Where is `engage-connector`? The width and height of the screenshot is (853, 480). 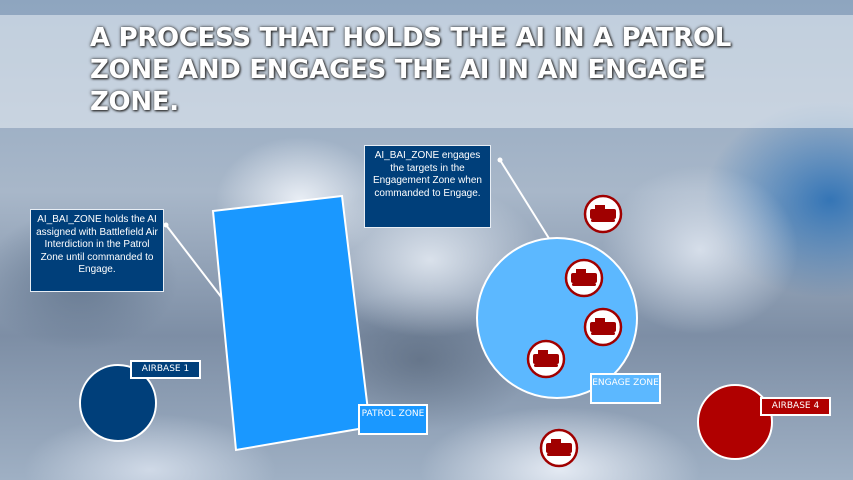
engage-connector is located at coordinates (525, 200).